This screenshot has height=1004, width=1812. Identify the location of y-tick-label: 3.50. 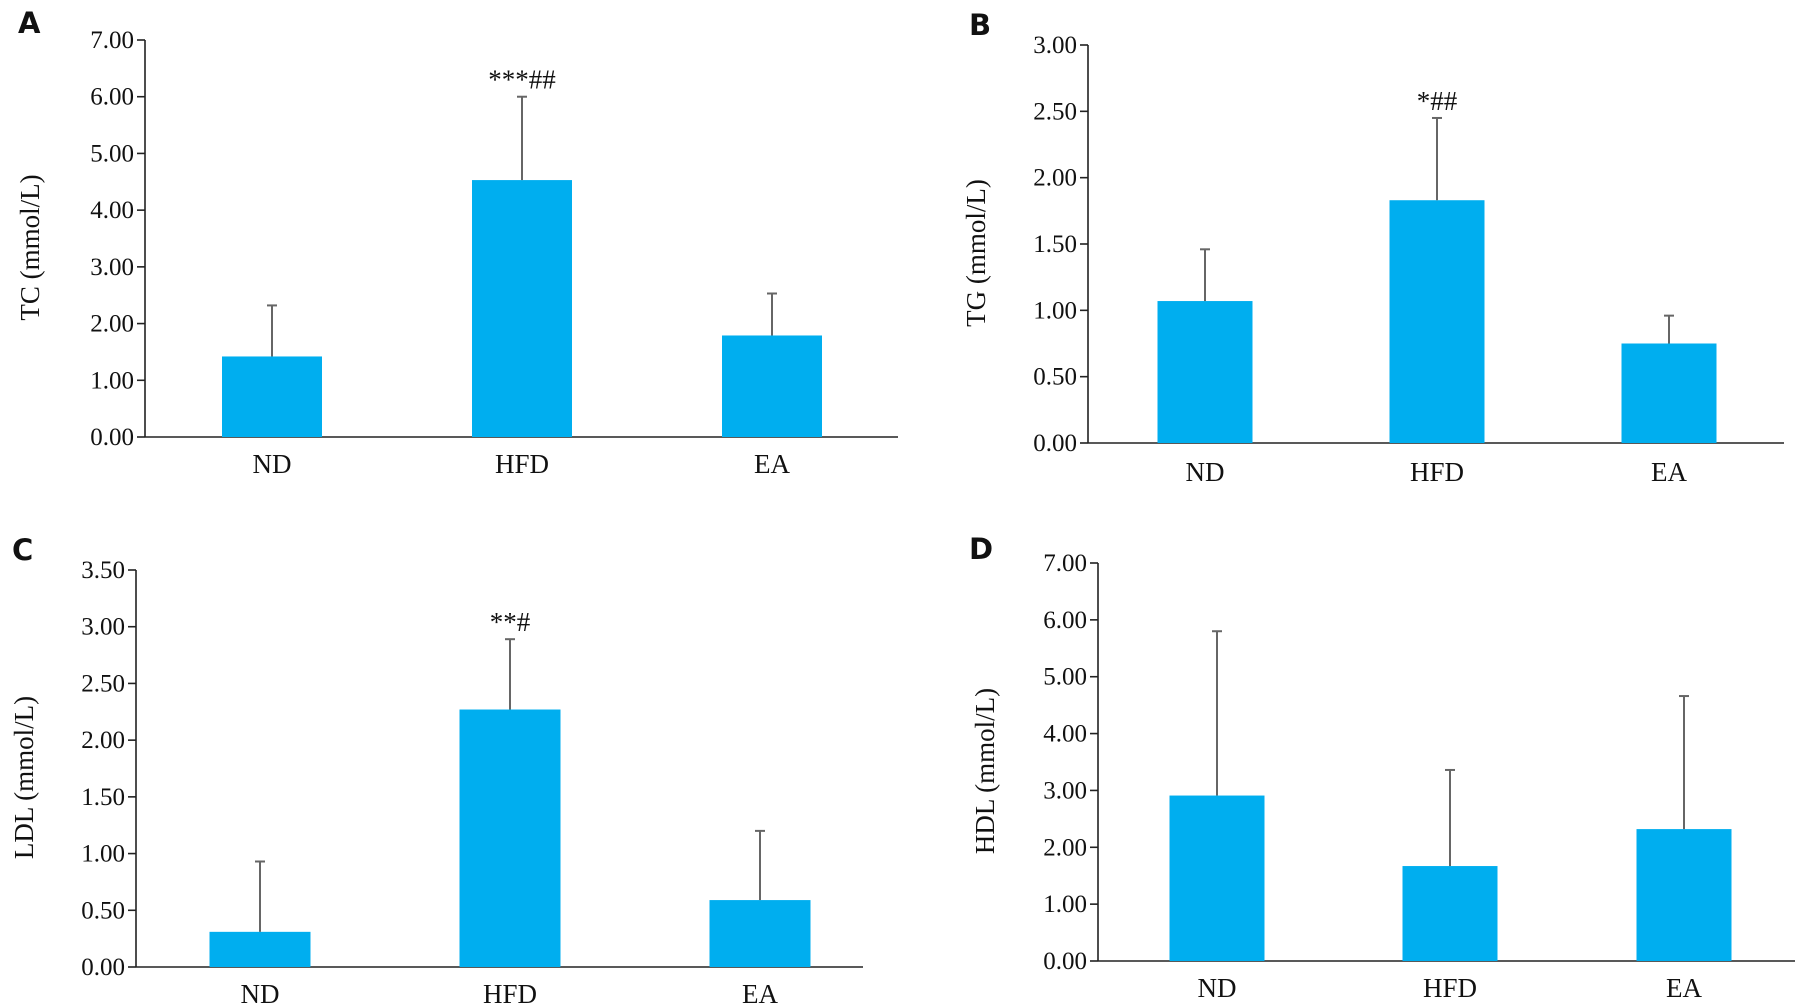
(103, 570).